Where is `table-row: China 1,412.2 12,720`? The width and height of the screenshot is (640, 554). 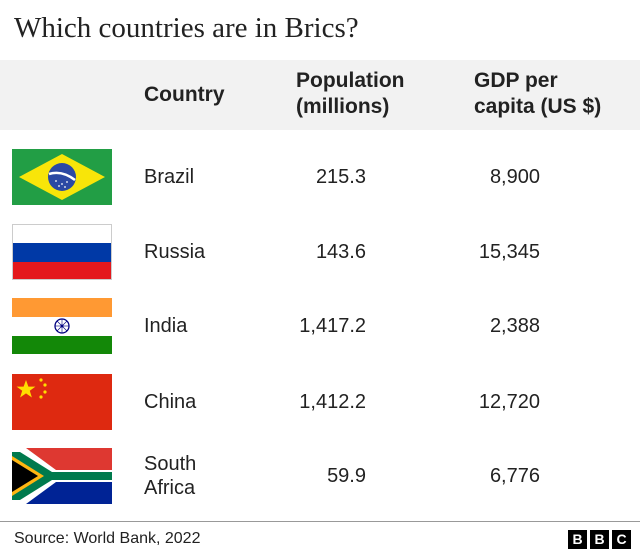 table-row: China 1,412.2 12,720 is located at coordinates (320, 402).